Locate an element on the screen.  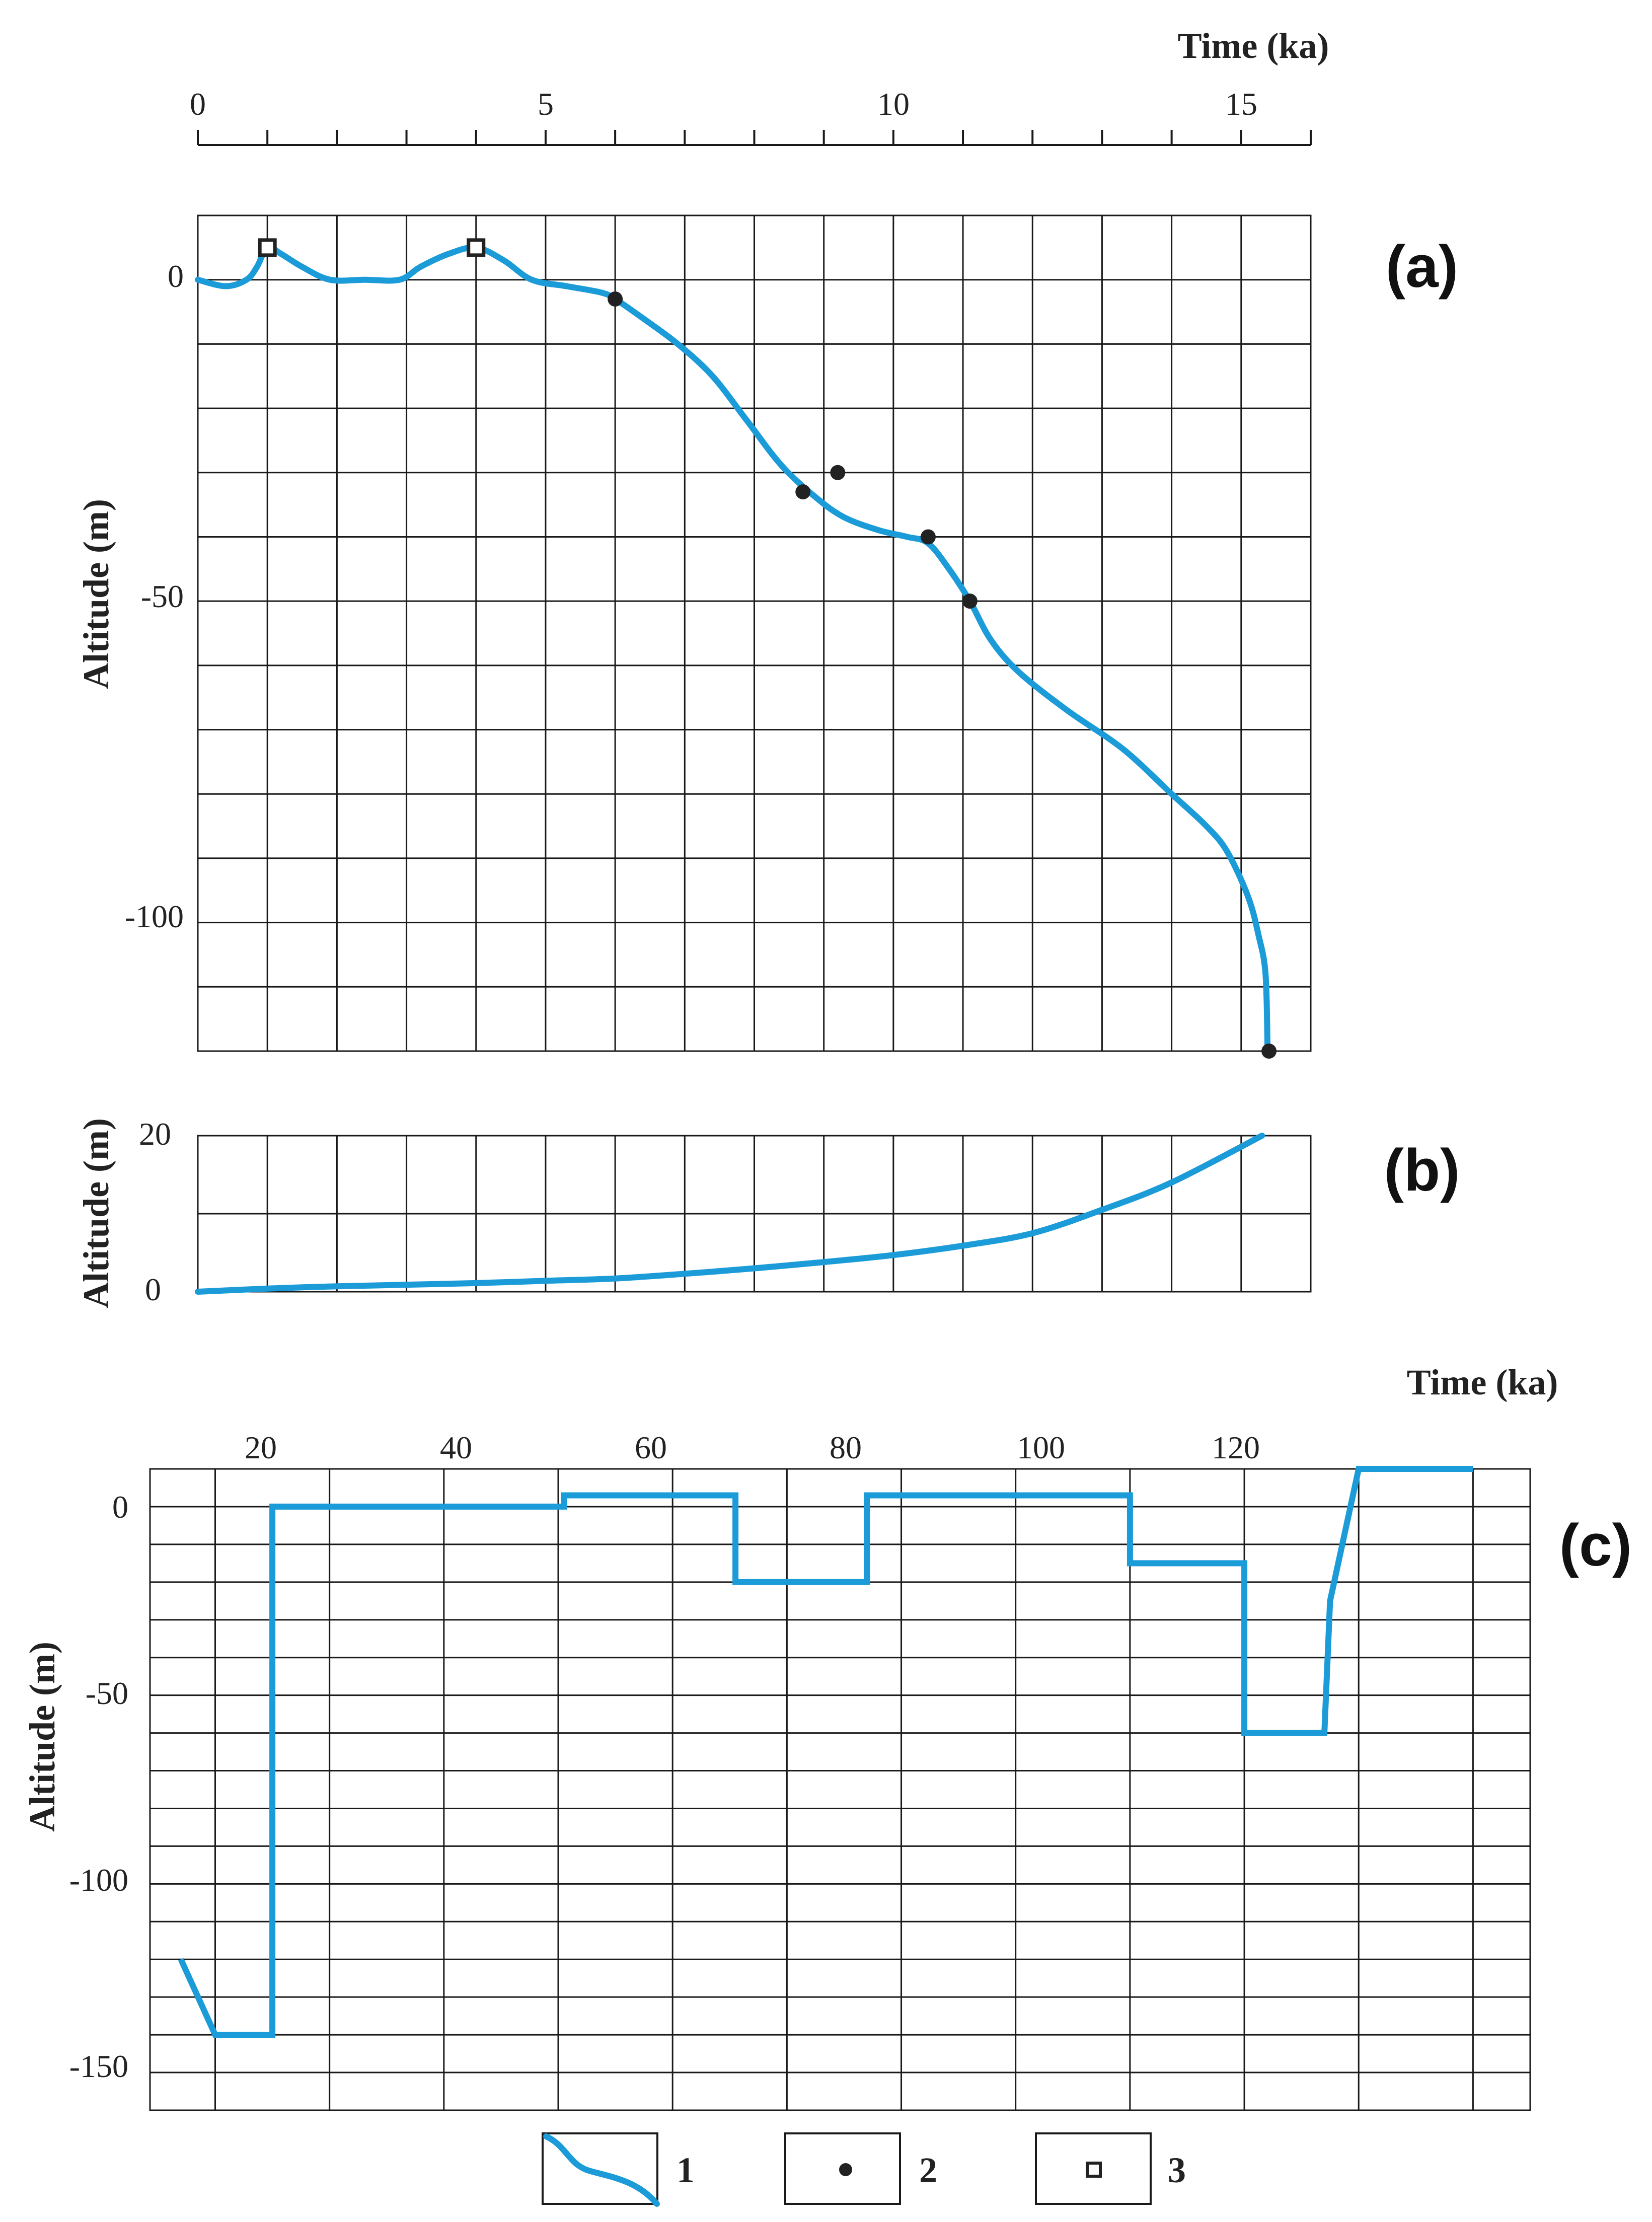
legend-square-symbol is located at coordinates (1094, 2170).